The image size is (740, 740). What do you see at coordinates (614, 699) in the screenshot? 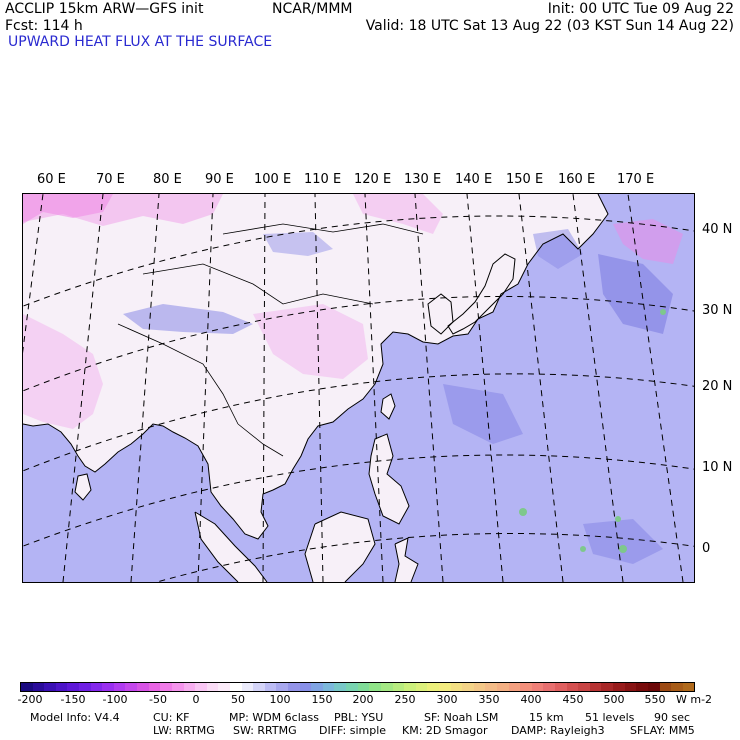
I see `colorbar-tick: 500` at bounding box center [614, 699].